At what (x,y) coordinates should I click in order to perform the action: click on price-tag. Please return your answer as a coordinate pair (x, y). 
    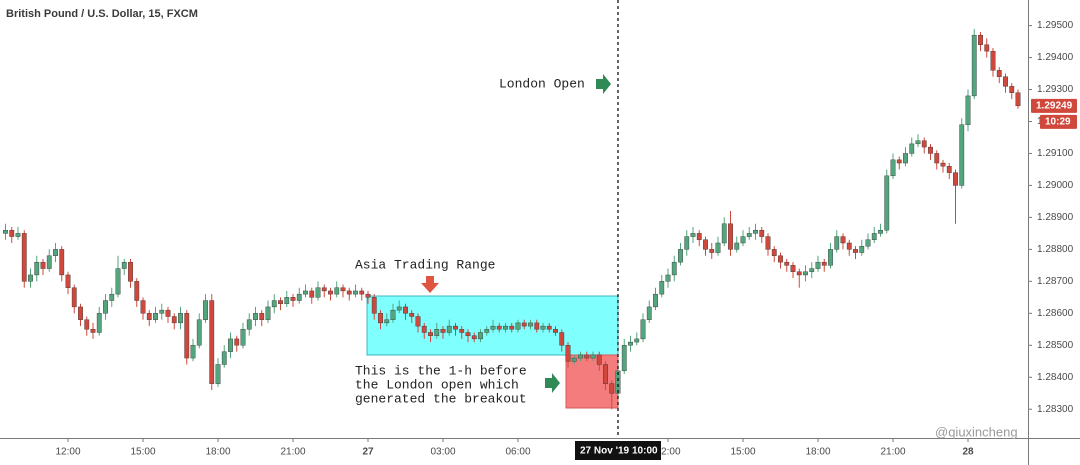
    Looking at the image, I should click on (1054, 105).